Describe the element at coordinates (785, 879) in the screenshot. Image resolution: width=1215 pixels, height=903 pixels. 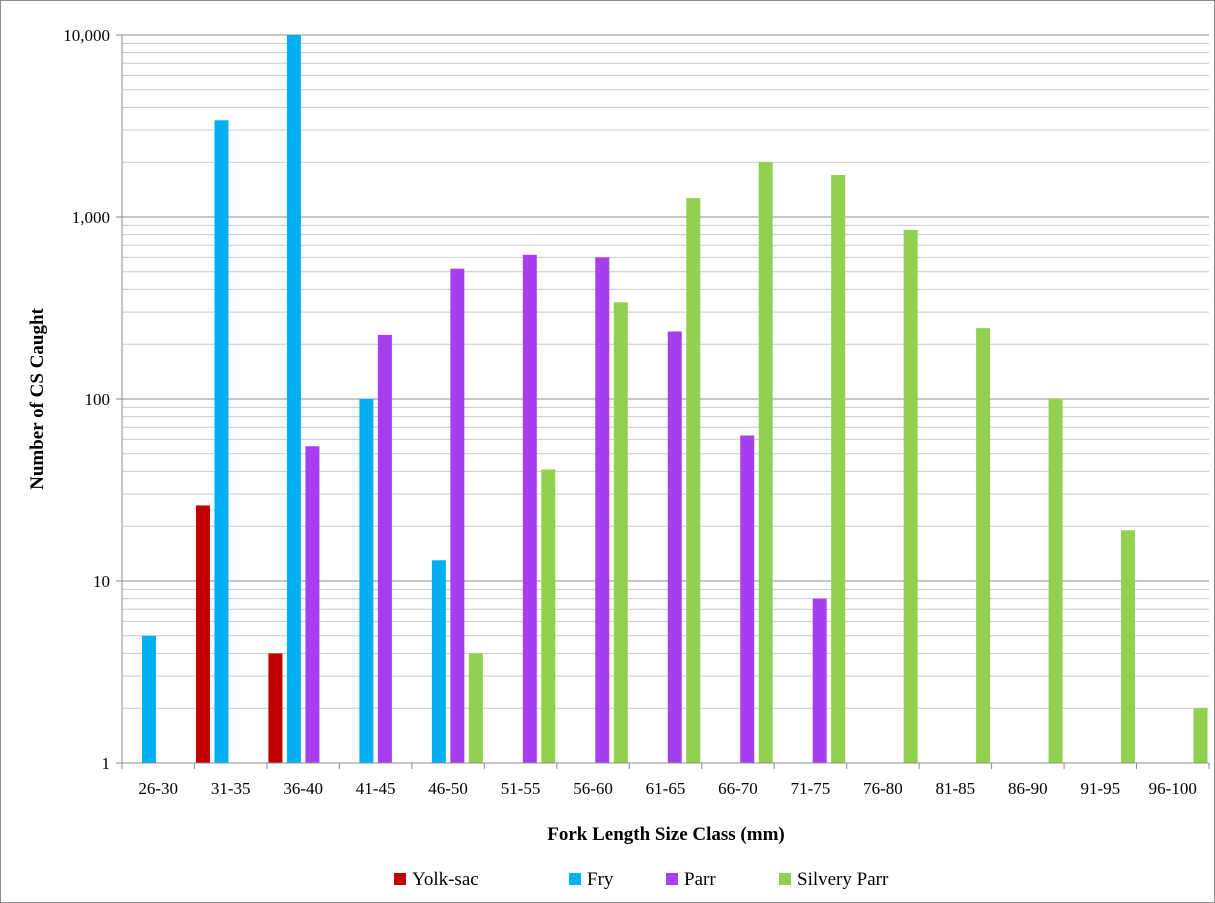
I see `legend-swatch-silvery-parr` at that location.